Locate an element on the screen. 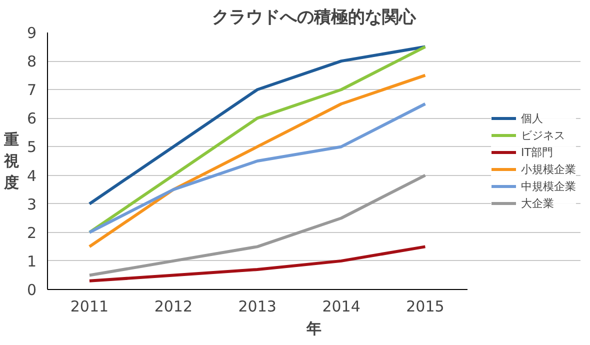 Image resolution: width=590 pixels, height=345 pixels. legend-label: ビジネス is located at coordinates (543, 135).